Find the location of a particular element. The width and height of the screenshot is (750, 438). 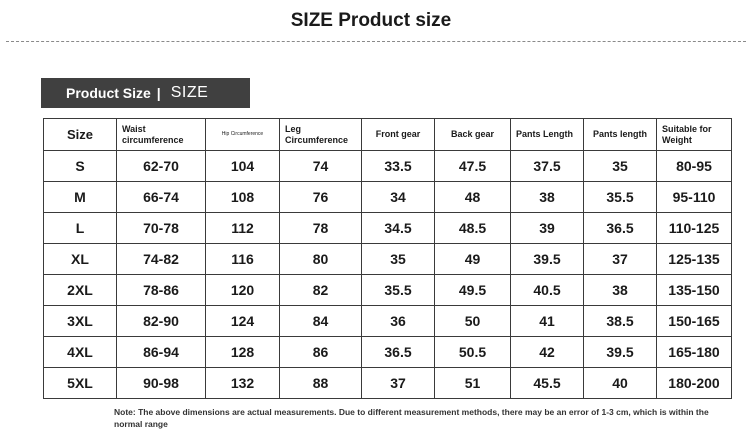

cell-front-gear: 35 is located at coordinates (398, 259).